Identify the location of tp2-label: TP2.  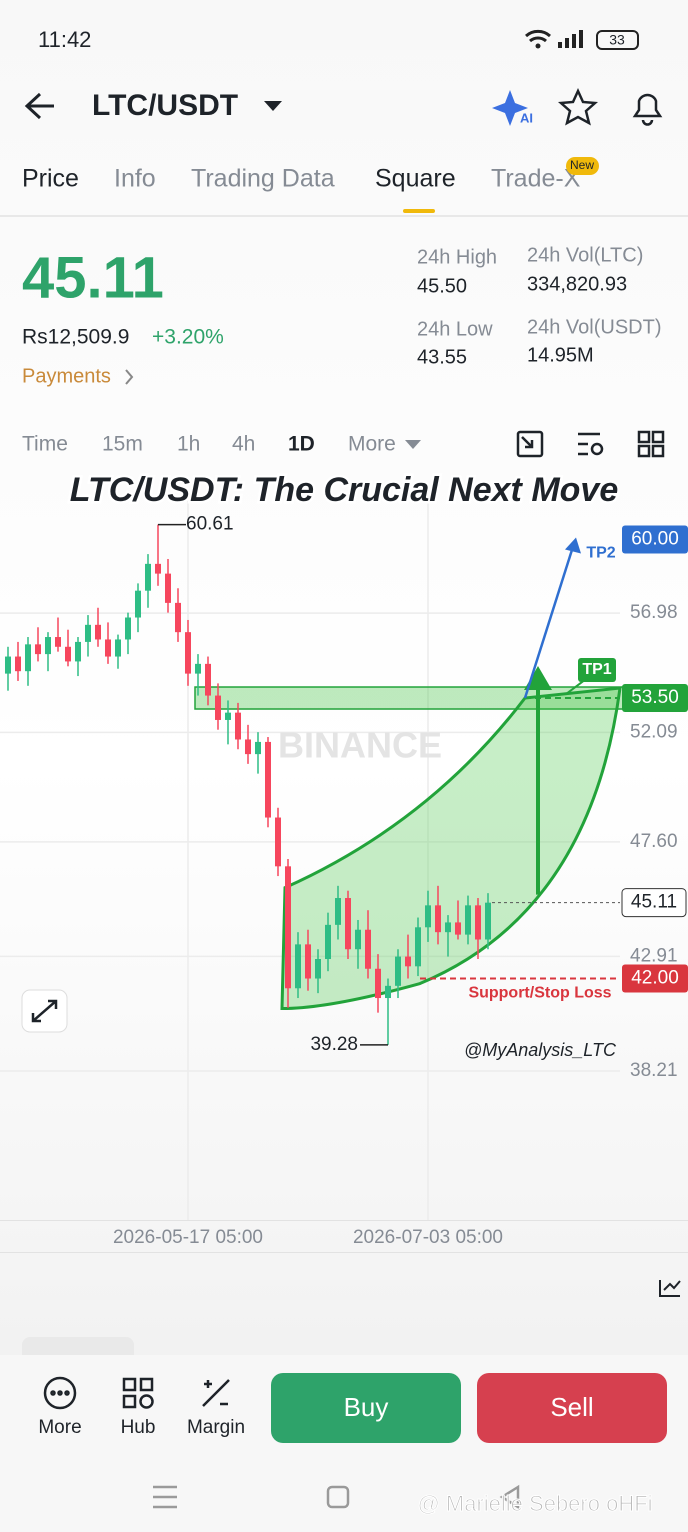
(600, 553).